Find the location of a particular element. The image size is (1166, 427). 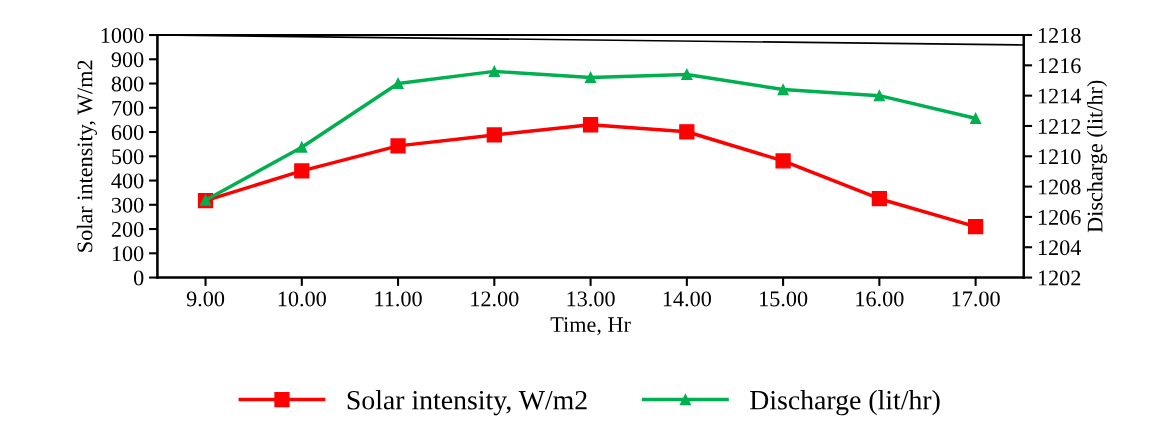

legend-label: Discharge (lit/hr) is located at coordinates (845, 403).